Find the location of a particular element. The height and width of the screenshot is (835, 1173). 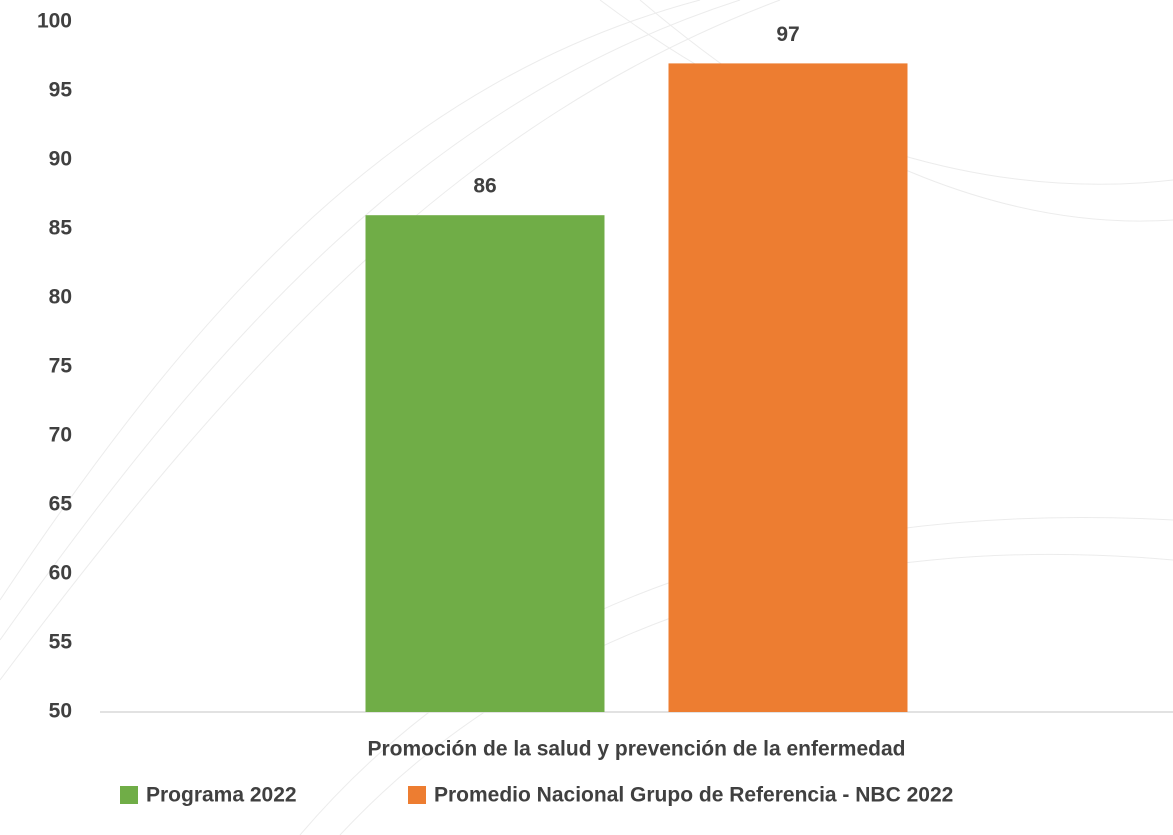

y-tick-label: 100 is located at coordinates (54, 21).